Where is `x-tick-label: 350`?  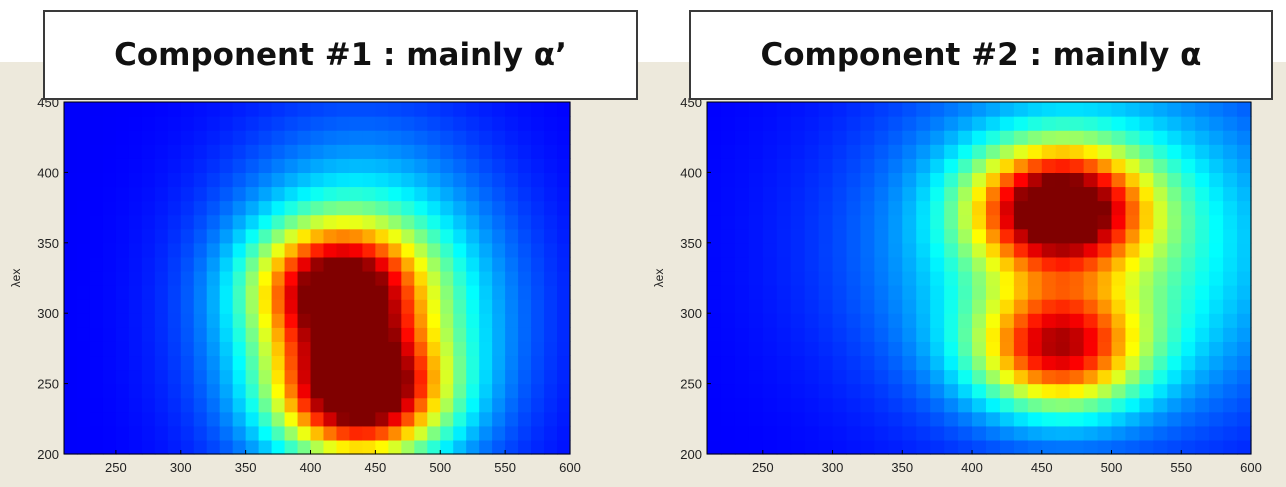
x-tick-label: 350 is located at coordinates (902, 467).